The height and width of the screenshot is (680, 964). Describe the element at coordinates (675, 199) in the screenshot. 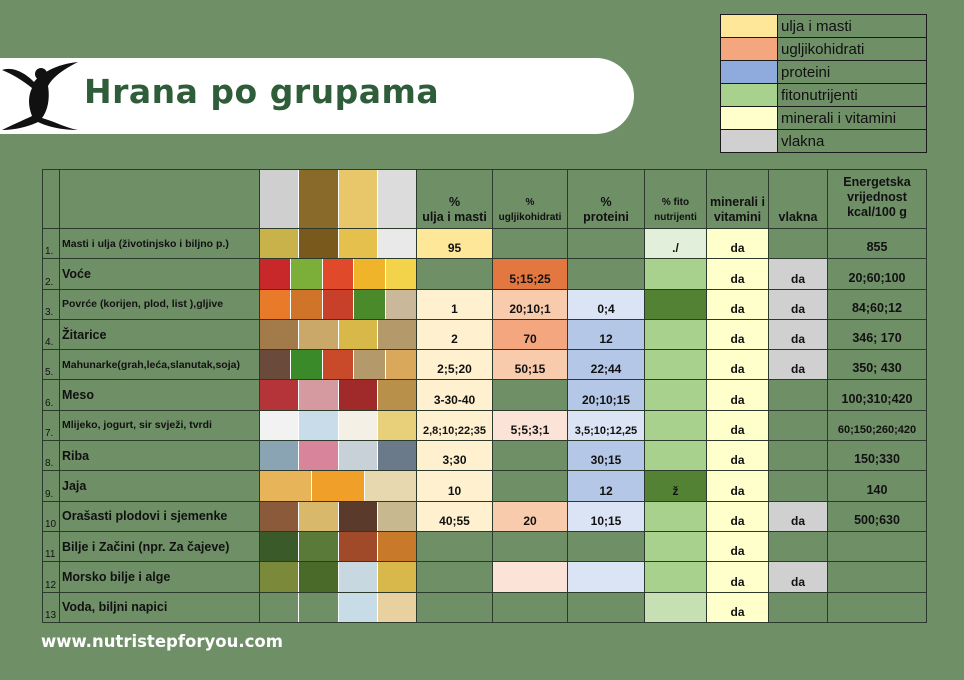

I see `header-phyto: % fito nutrijenti` at that location.